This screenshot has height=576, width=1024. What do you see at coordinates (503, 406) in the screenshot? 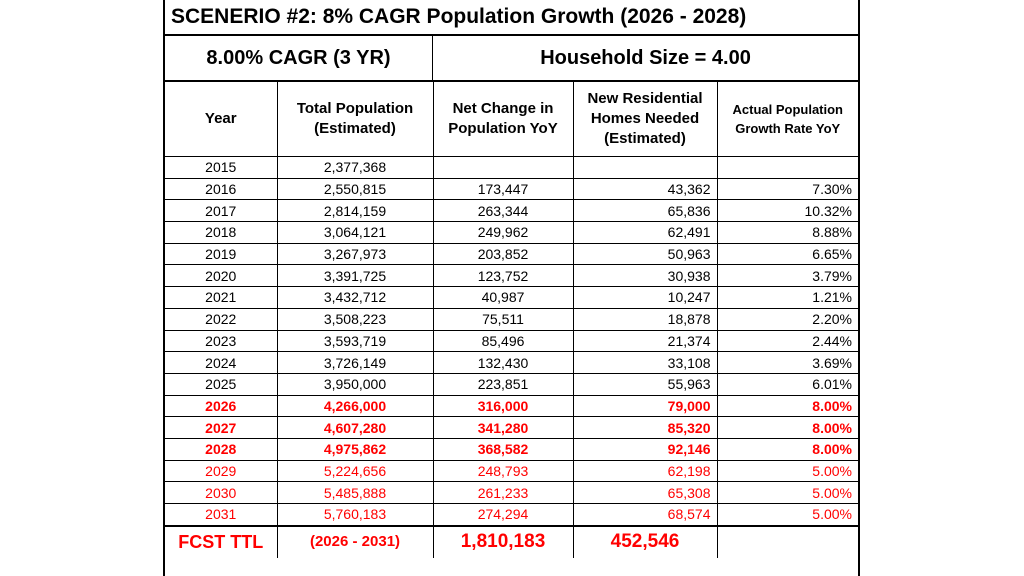
I see `cell-net-change: 316,000` at bounding box center [503, 406].